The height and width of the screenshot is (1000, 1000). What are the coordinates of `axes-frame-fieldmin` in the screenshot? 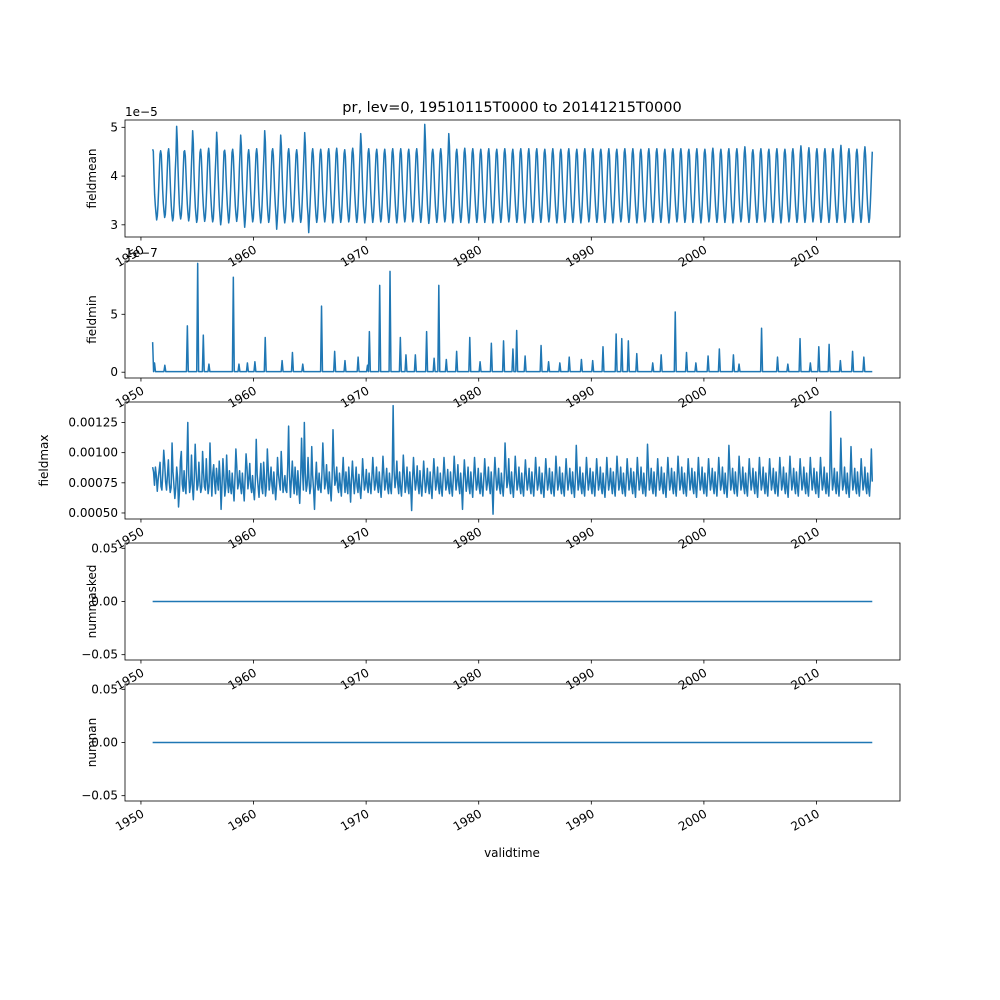 It's located at (512, 319).